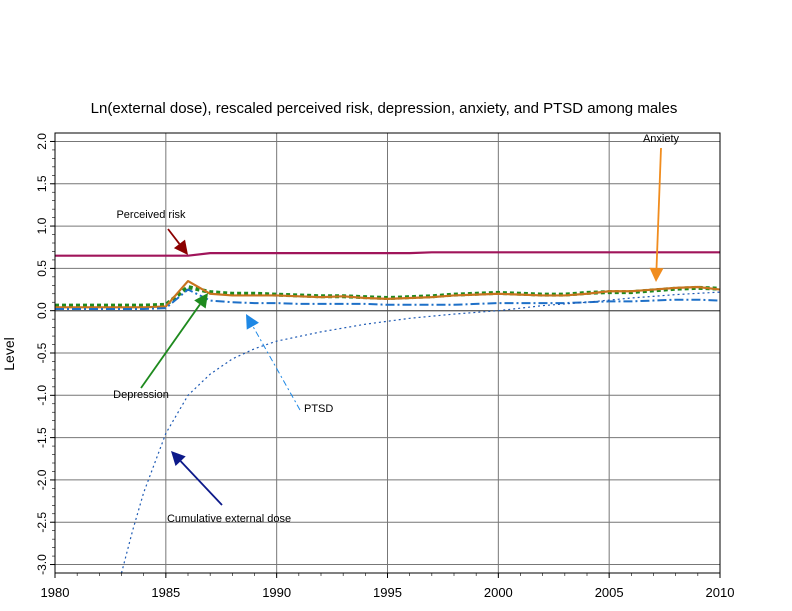 The width and height of the screenshot is (792, 611). Describe the element at coordinates (252, 322) in the screenshot. I see `ptsd-arrow-head` at that location.